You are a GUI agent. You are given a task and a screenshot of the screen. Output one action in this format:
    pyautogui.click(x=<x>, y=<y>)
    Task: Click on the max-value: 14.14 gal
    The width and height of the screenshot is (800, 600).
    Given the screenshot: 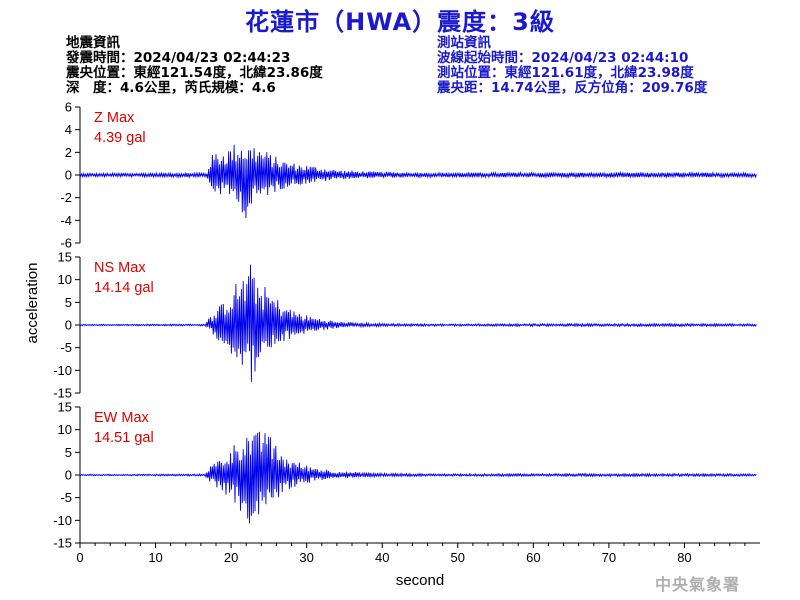 What is the action you would take?
    pyautogui.click(x=124, y=288)
    